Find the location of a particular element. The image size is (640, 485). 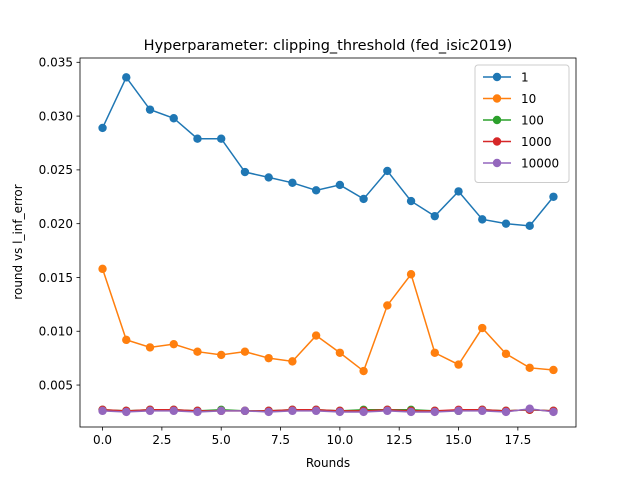

y-tick-label: 0.035 is located at coordinates (56, 63).